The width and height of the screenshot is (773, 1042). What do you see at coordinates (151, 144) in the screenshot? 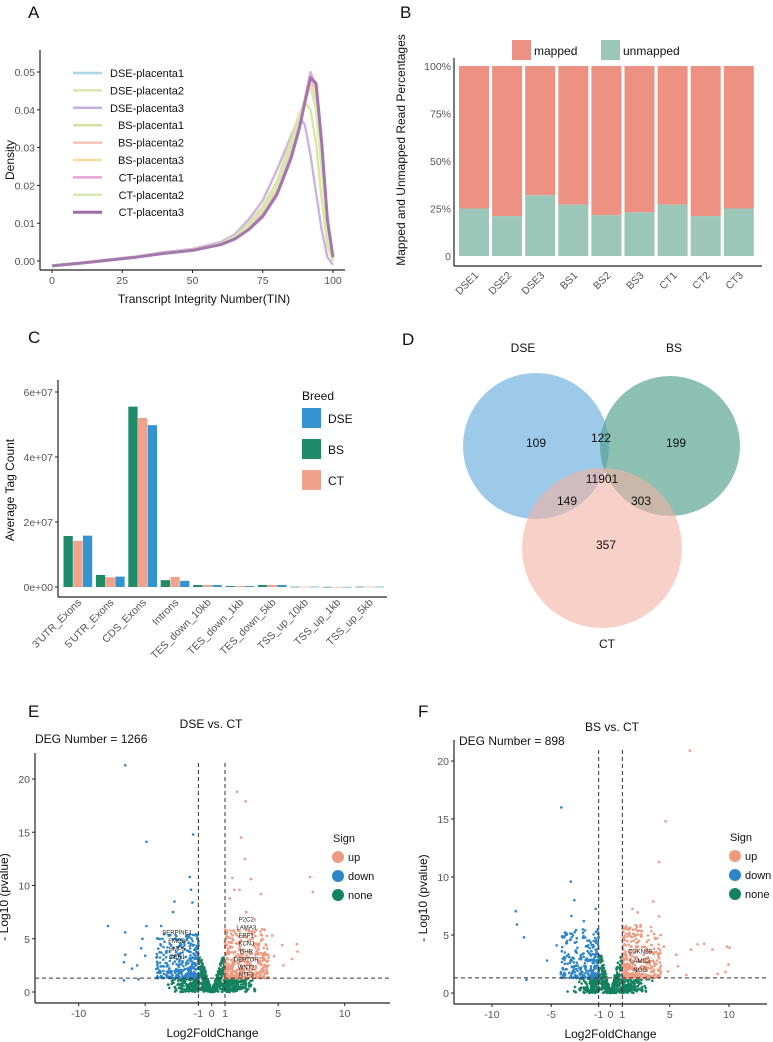
I see `legend-label: BS-placenta2` at bounding box center [151, 144].